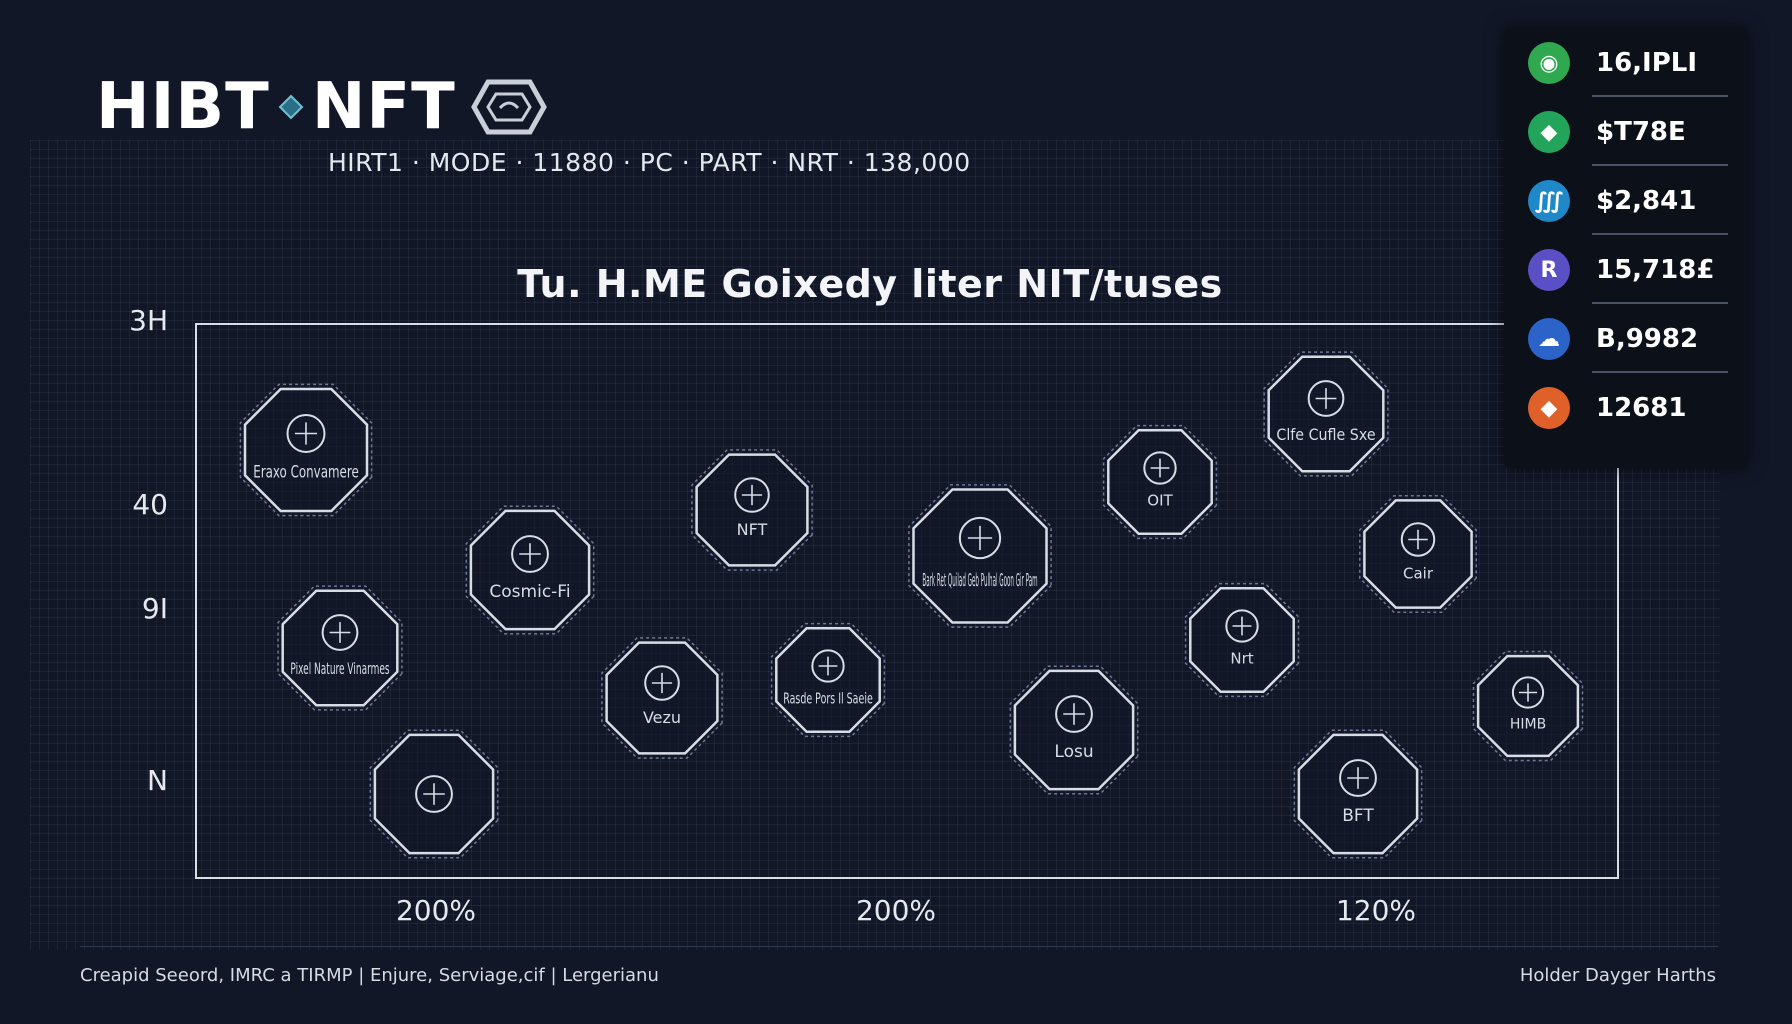  I want to click on logo-text-right: NFT, so click(383, 107).